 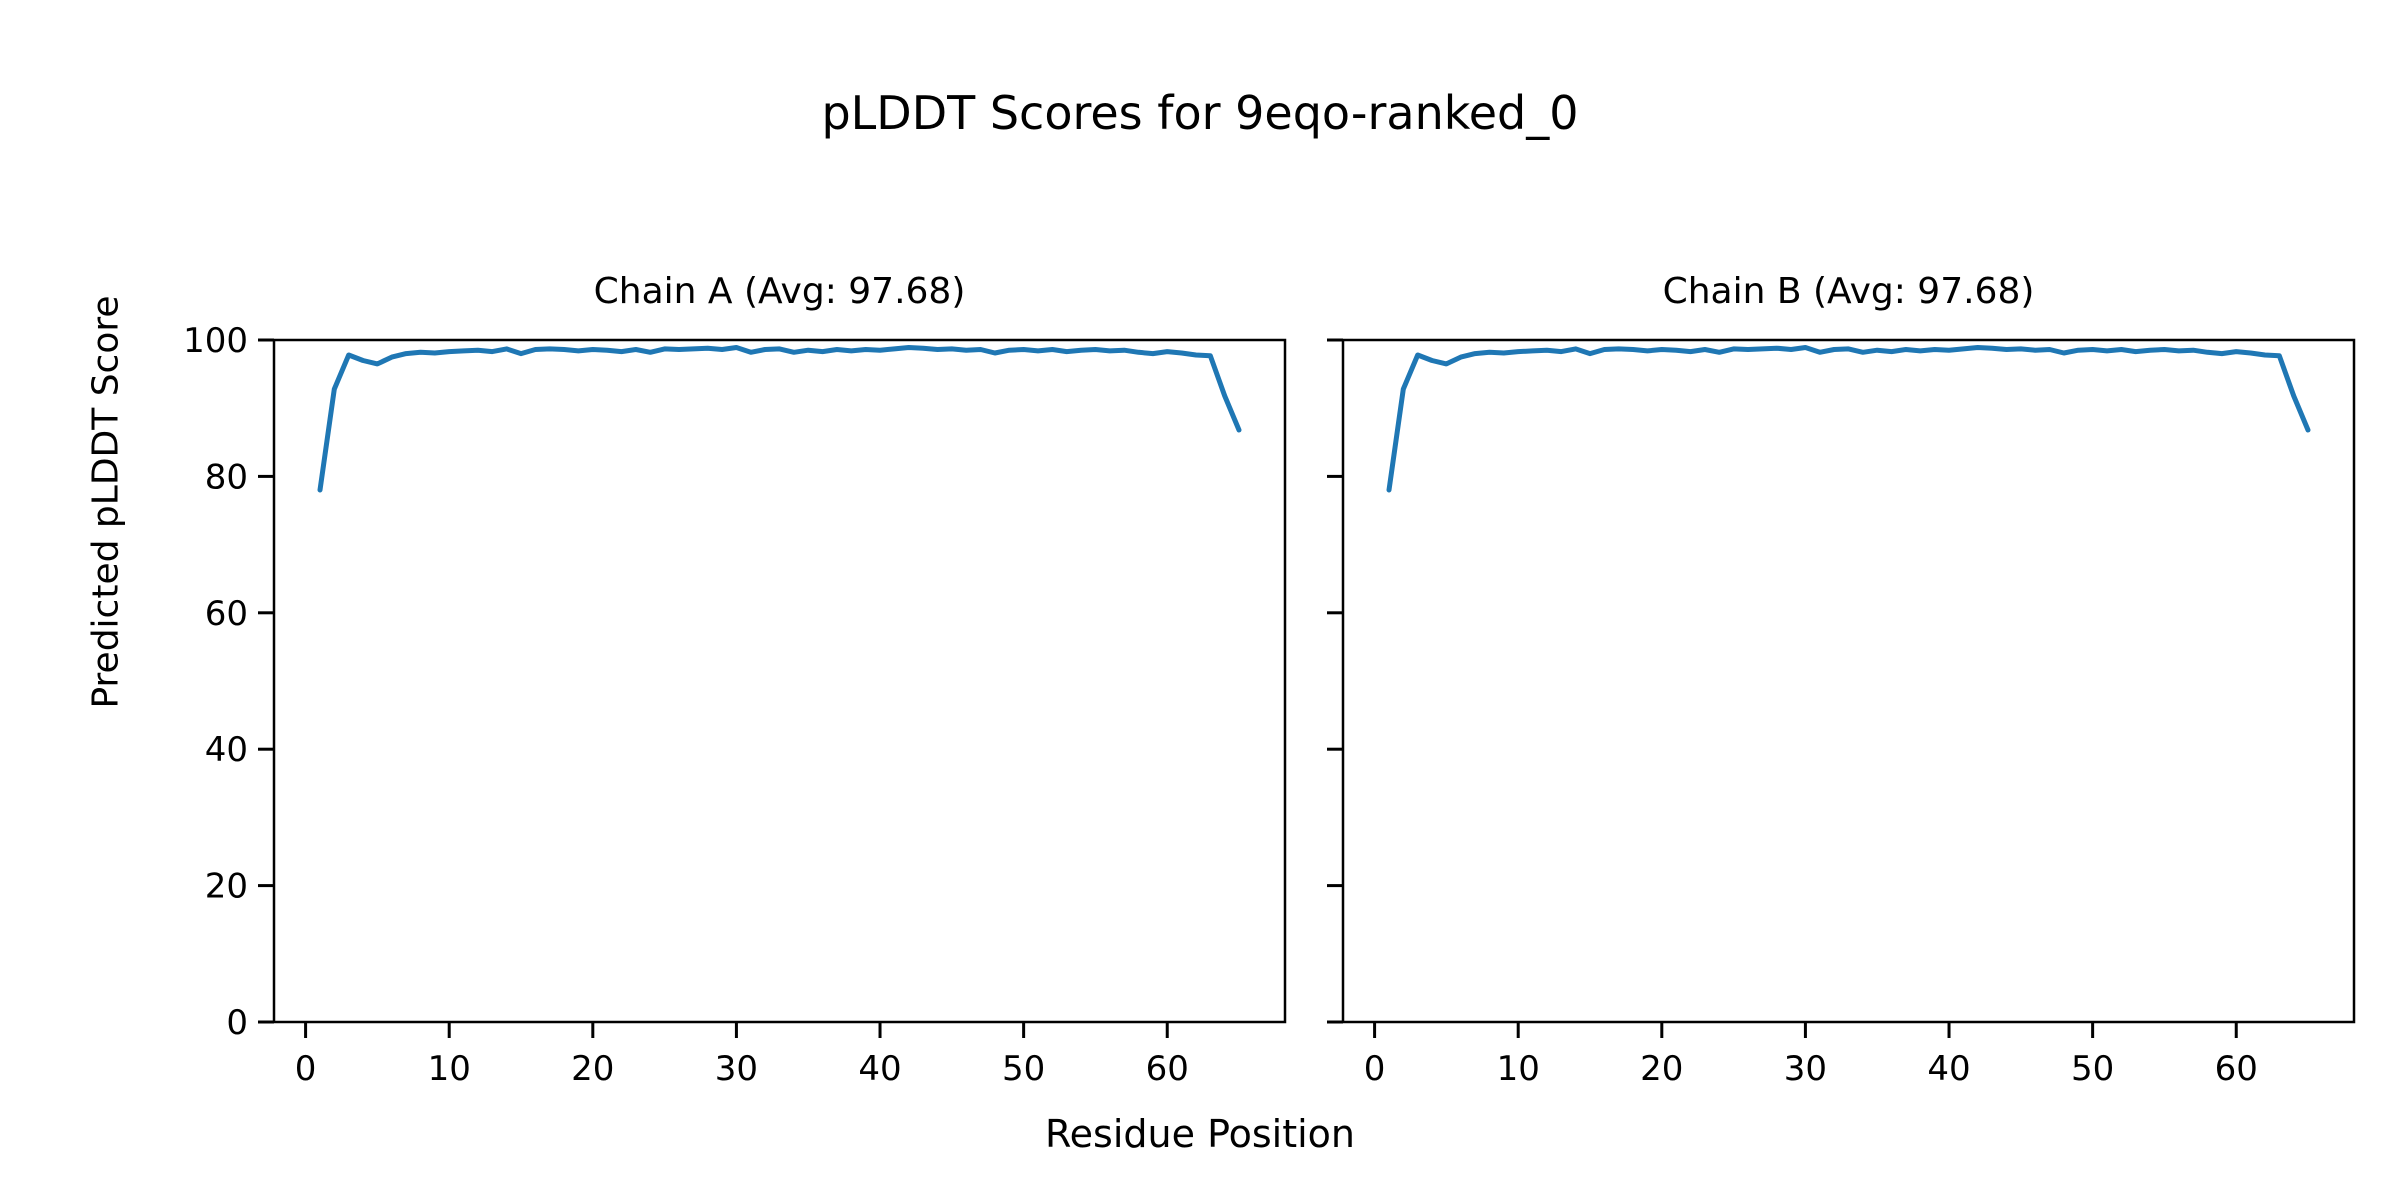 I want to click on y-tick-label: 40, so click(x=226, y=750).